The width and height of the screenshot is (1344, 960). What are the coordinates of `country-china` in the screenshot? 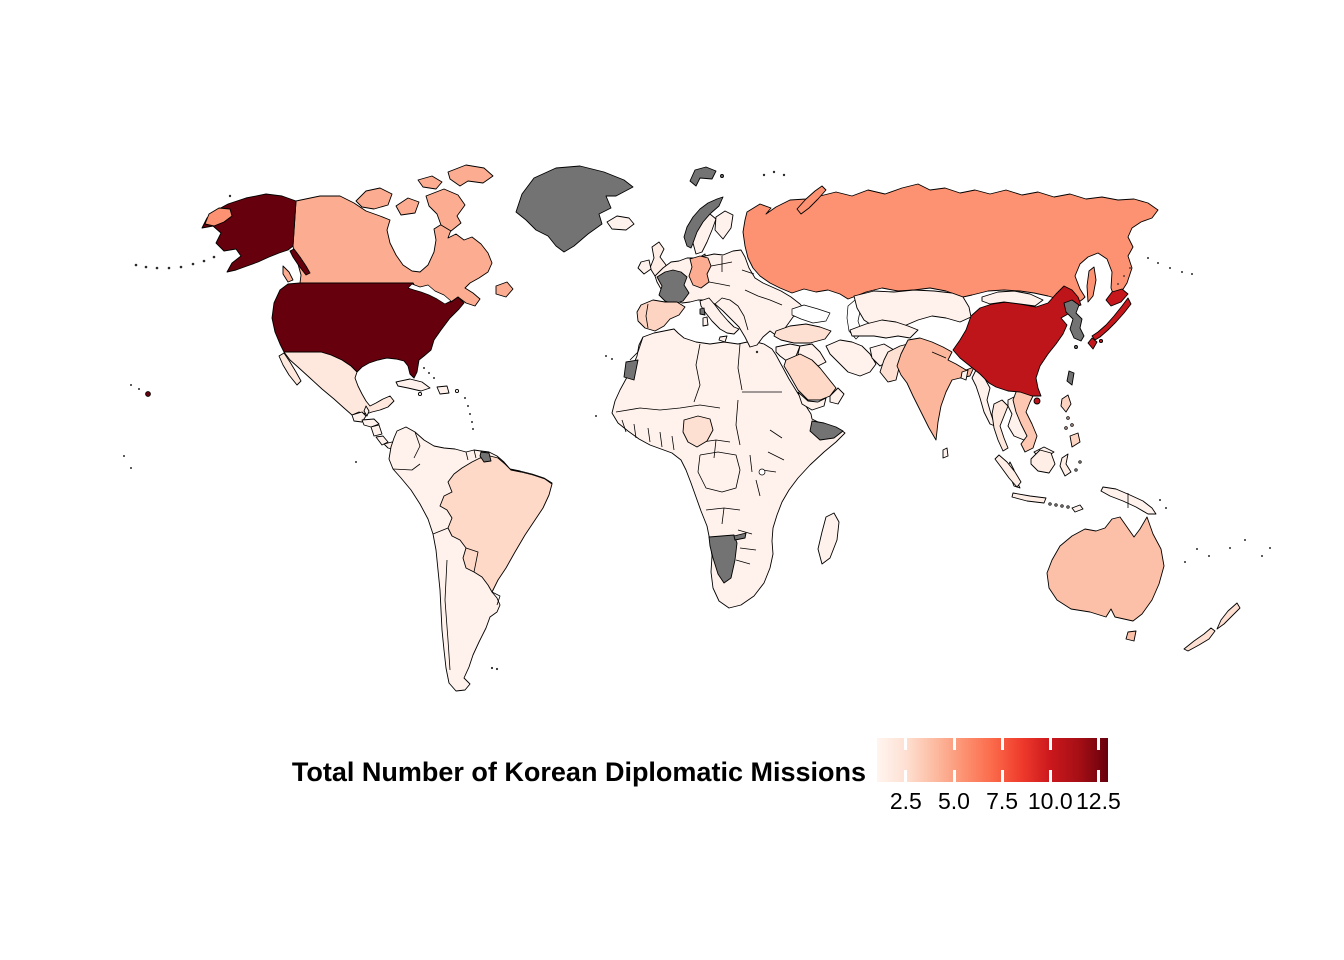 It's located at (1017, 341).